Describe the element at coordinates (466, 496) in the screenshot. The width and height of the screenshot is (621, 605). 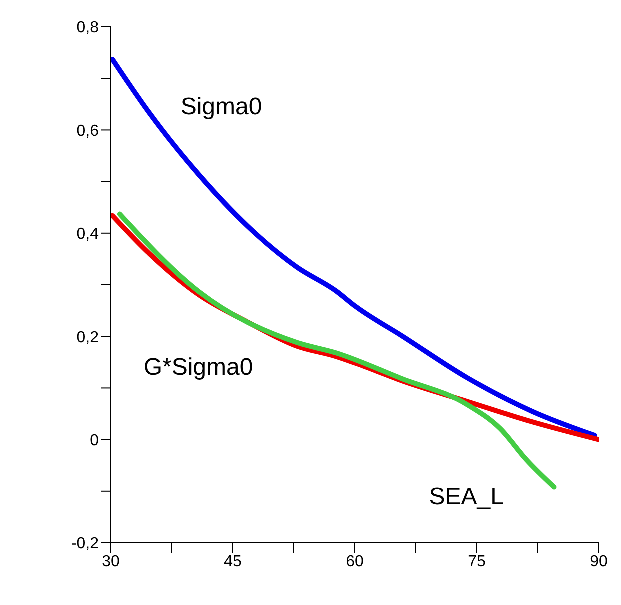
I see `series-label: SEA_L` at that location.